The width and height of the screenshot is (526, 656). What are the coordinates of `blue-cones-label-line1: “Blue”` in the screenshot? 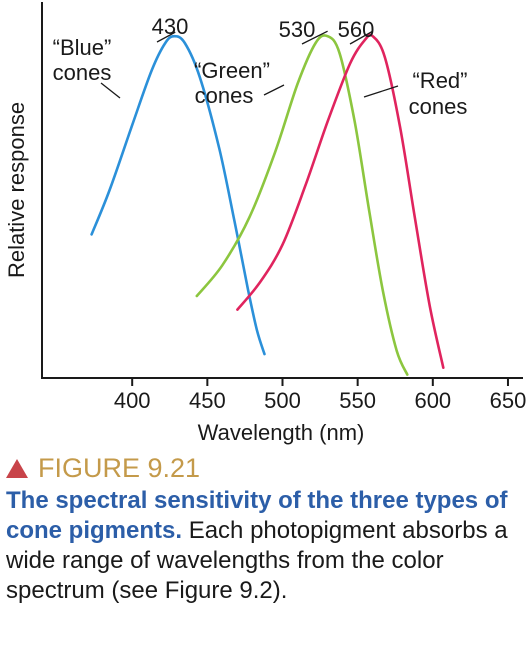 It's located at (82, 47).